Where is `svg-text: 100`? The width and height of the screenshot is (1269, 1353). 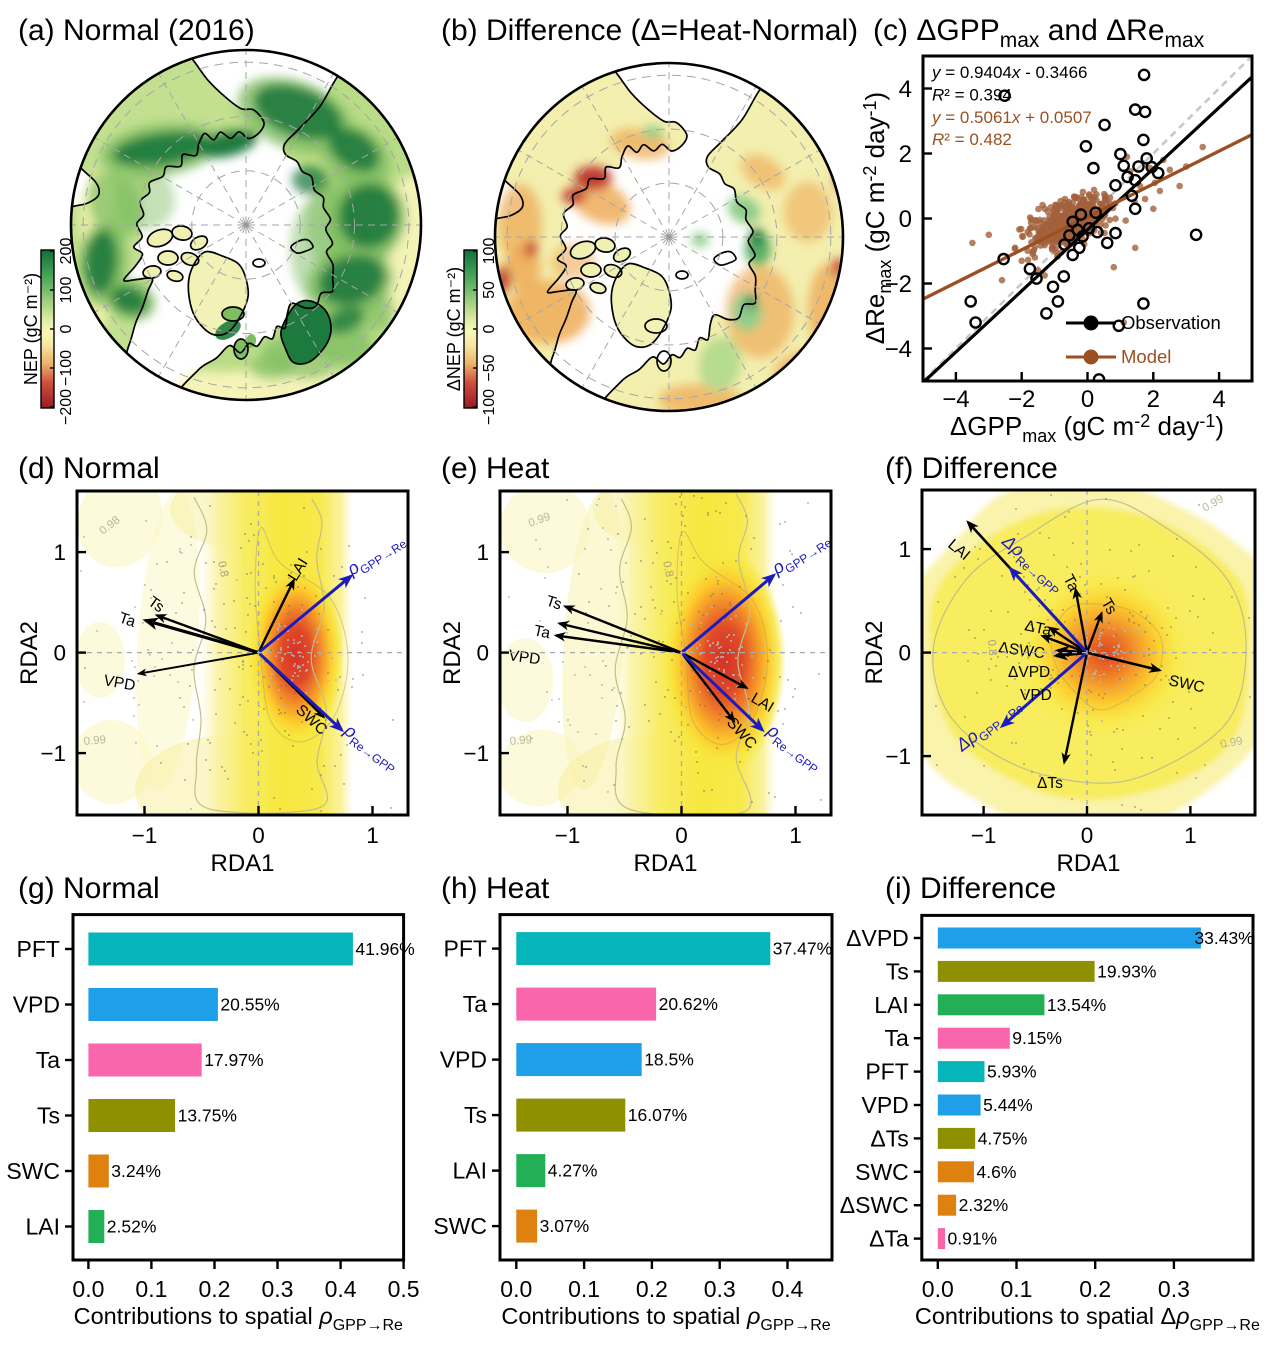
svg-text: 100 is located at coordinates (489, 251).